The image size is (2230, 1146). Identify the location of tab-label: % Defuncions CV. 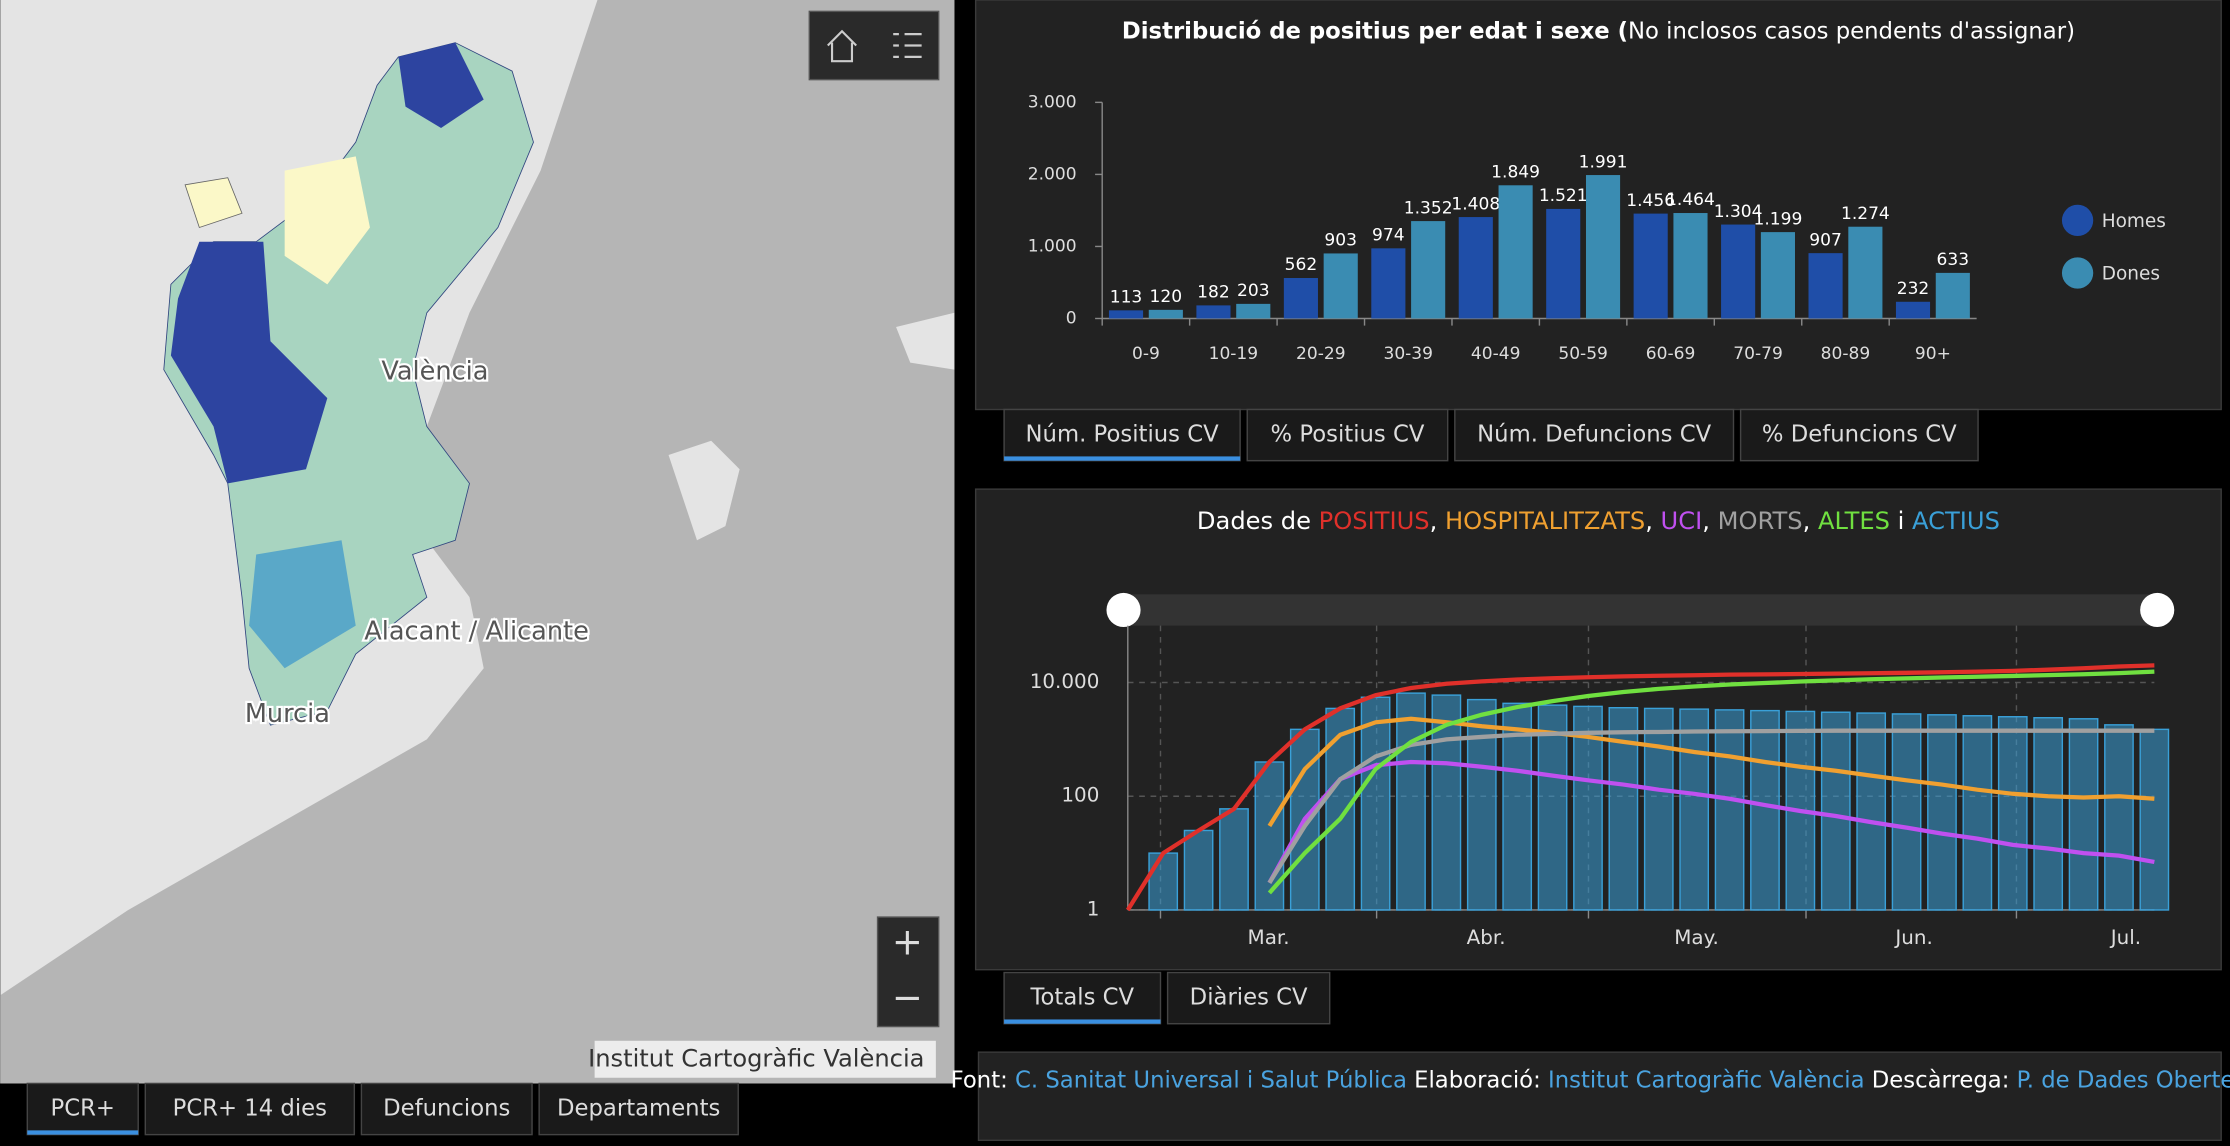
(1859, 435).